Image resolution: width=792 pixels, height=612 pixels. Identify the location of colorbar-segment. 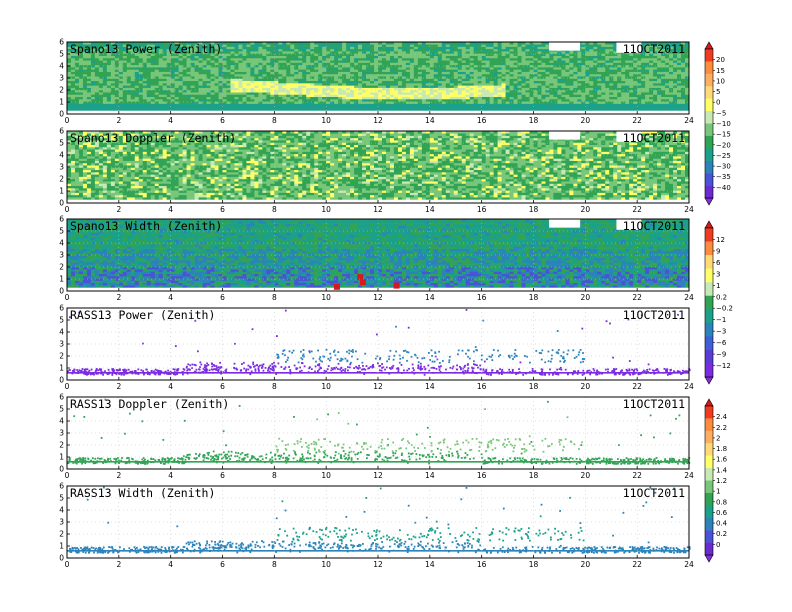
(709, 343).